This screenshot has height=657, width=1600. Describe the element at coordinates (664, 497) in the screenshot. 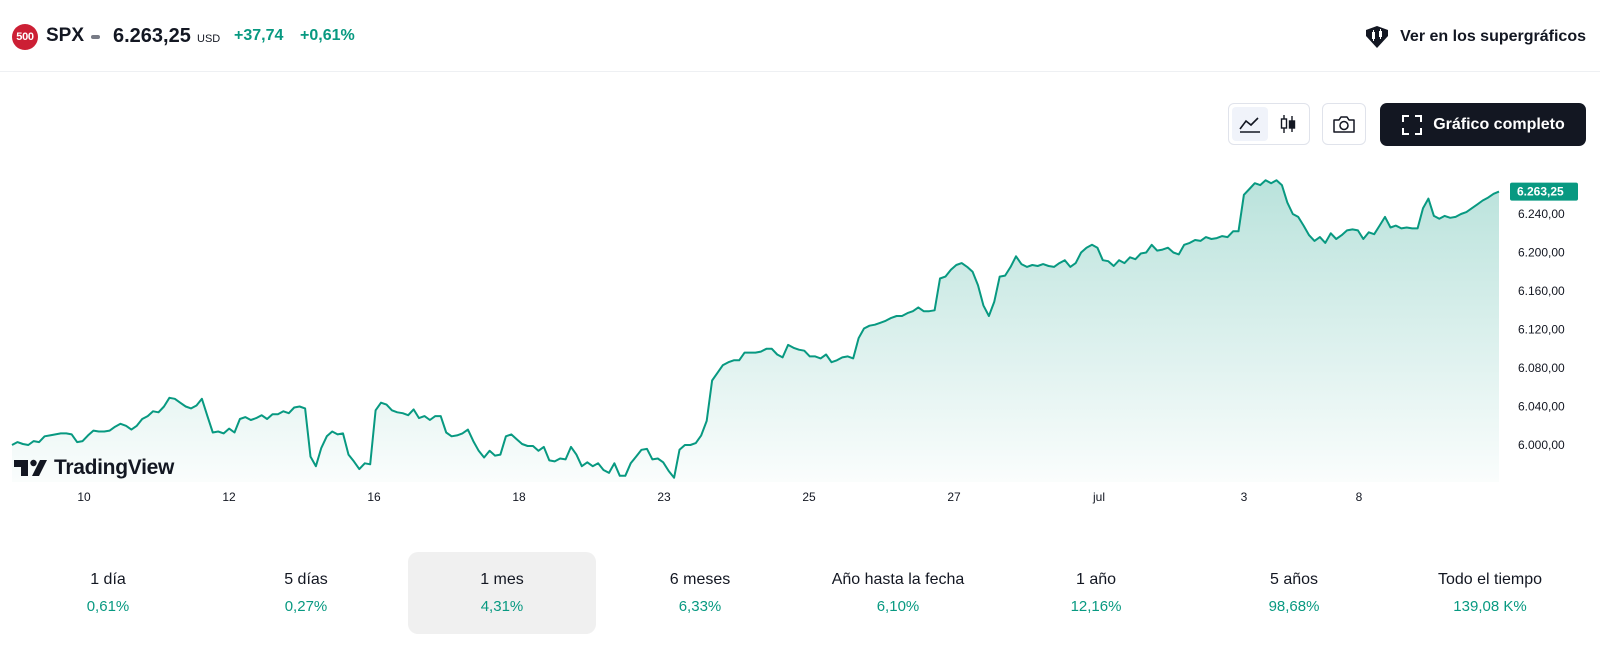

I see `x-tick-label: 23` at that location.